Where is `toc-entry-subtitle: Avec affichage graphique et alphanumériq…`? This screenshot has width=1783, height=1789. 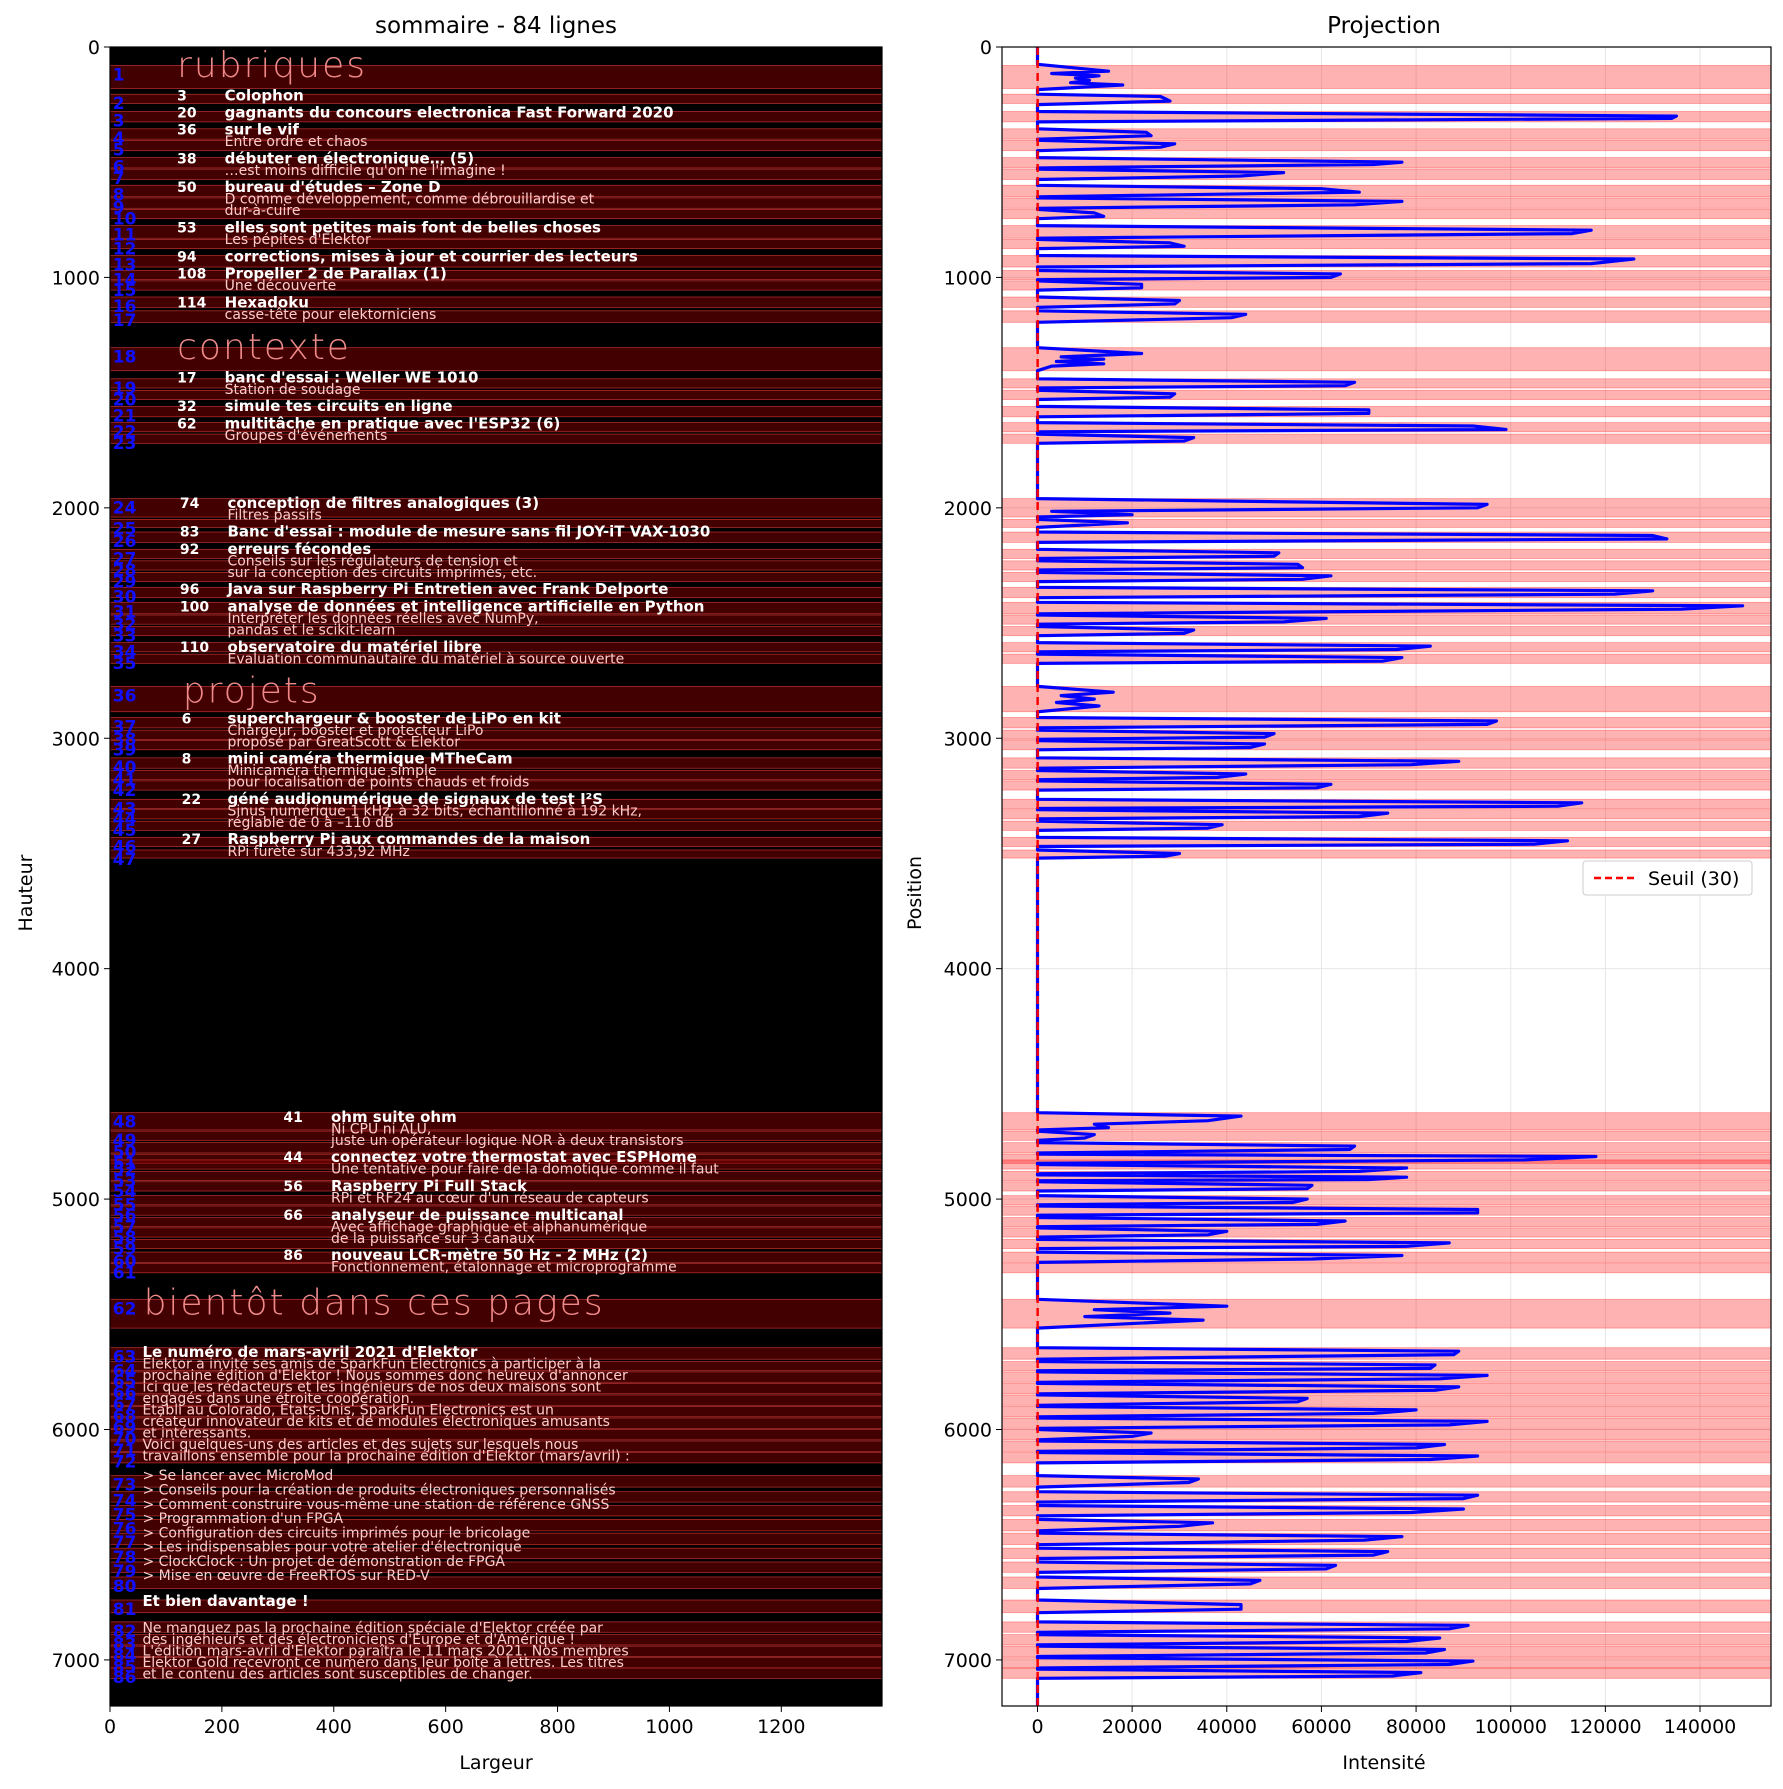
toc-entry-subtitle: Avec affichage graphique et alphanumériq… is located at coordinates (489, 1227).